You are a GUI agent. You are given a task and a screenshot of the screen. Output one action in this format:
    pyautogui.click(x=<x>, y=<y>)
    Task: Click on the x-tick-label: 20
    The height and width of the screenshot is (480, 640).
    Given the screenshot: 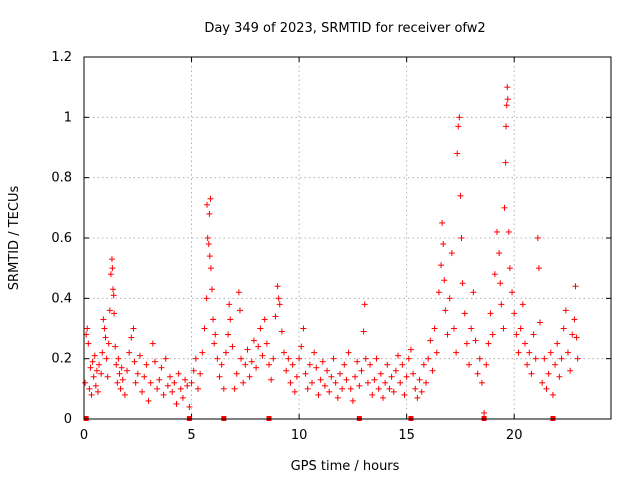 What is the action you would take?
    pyautogui.click(x=514, y=435)
    